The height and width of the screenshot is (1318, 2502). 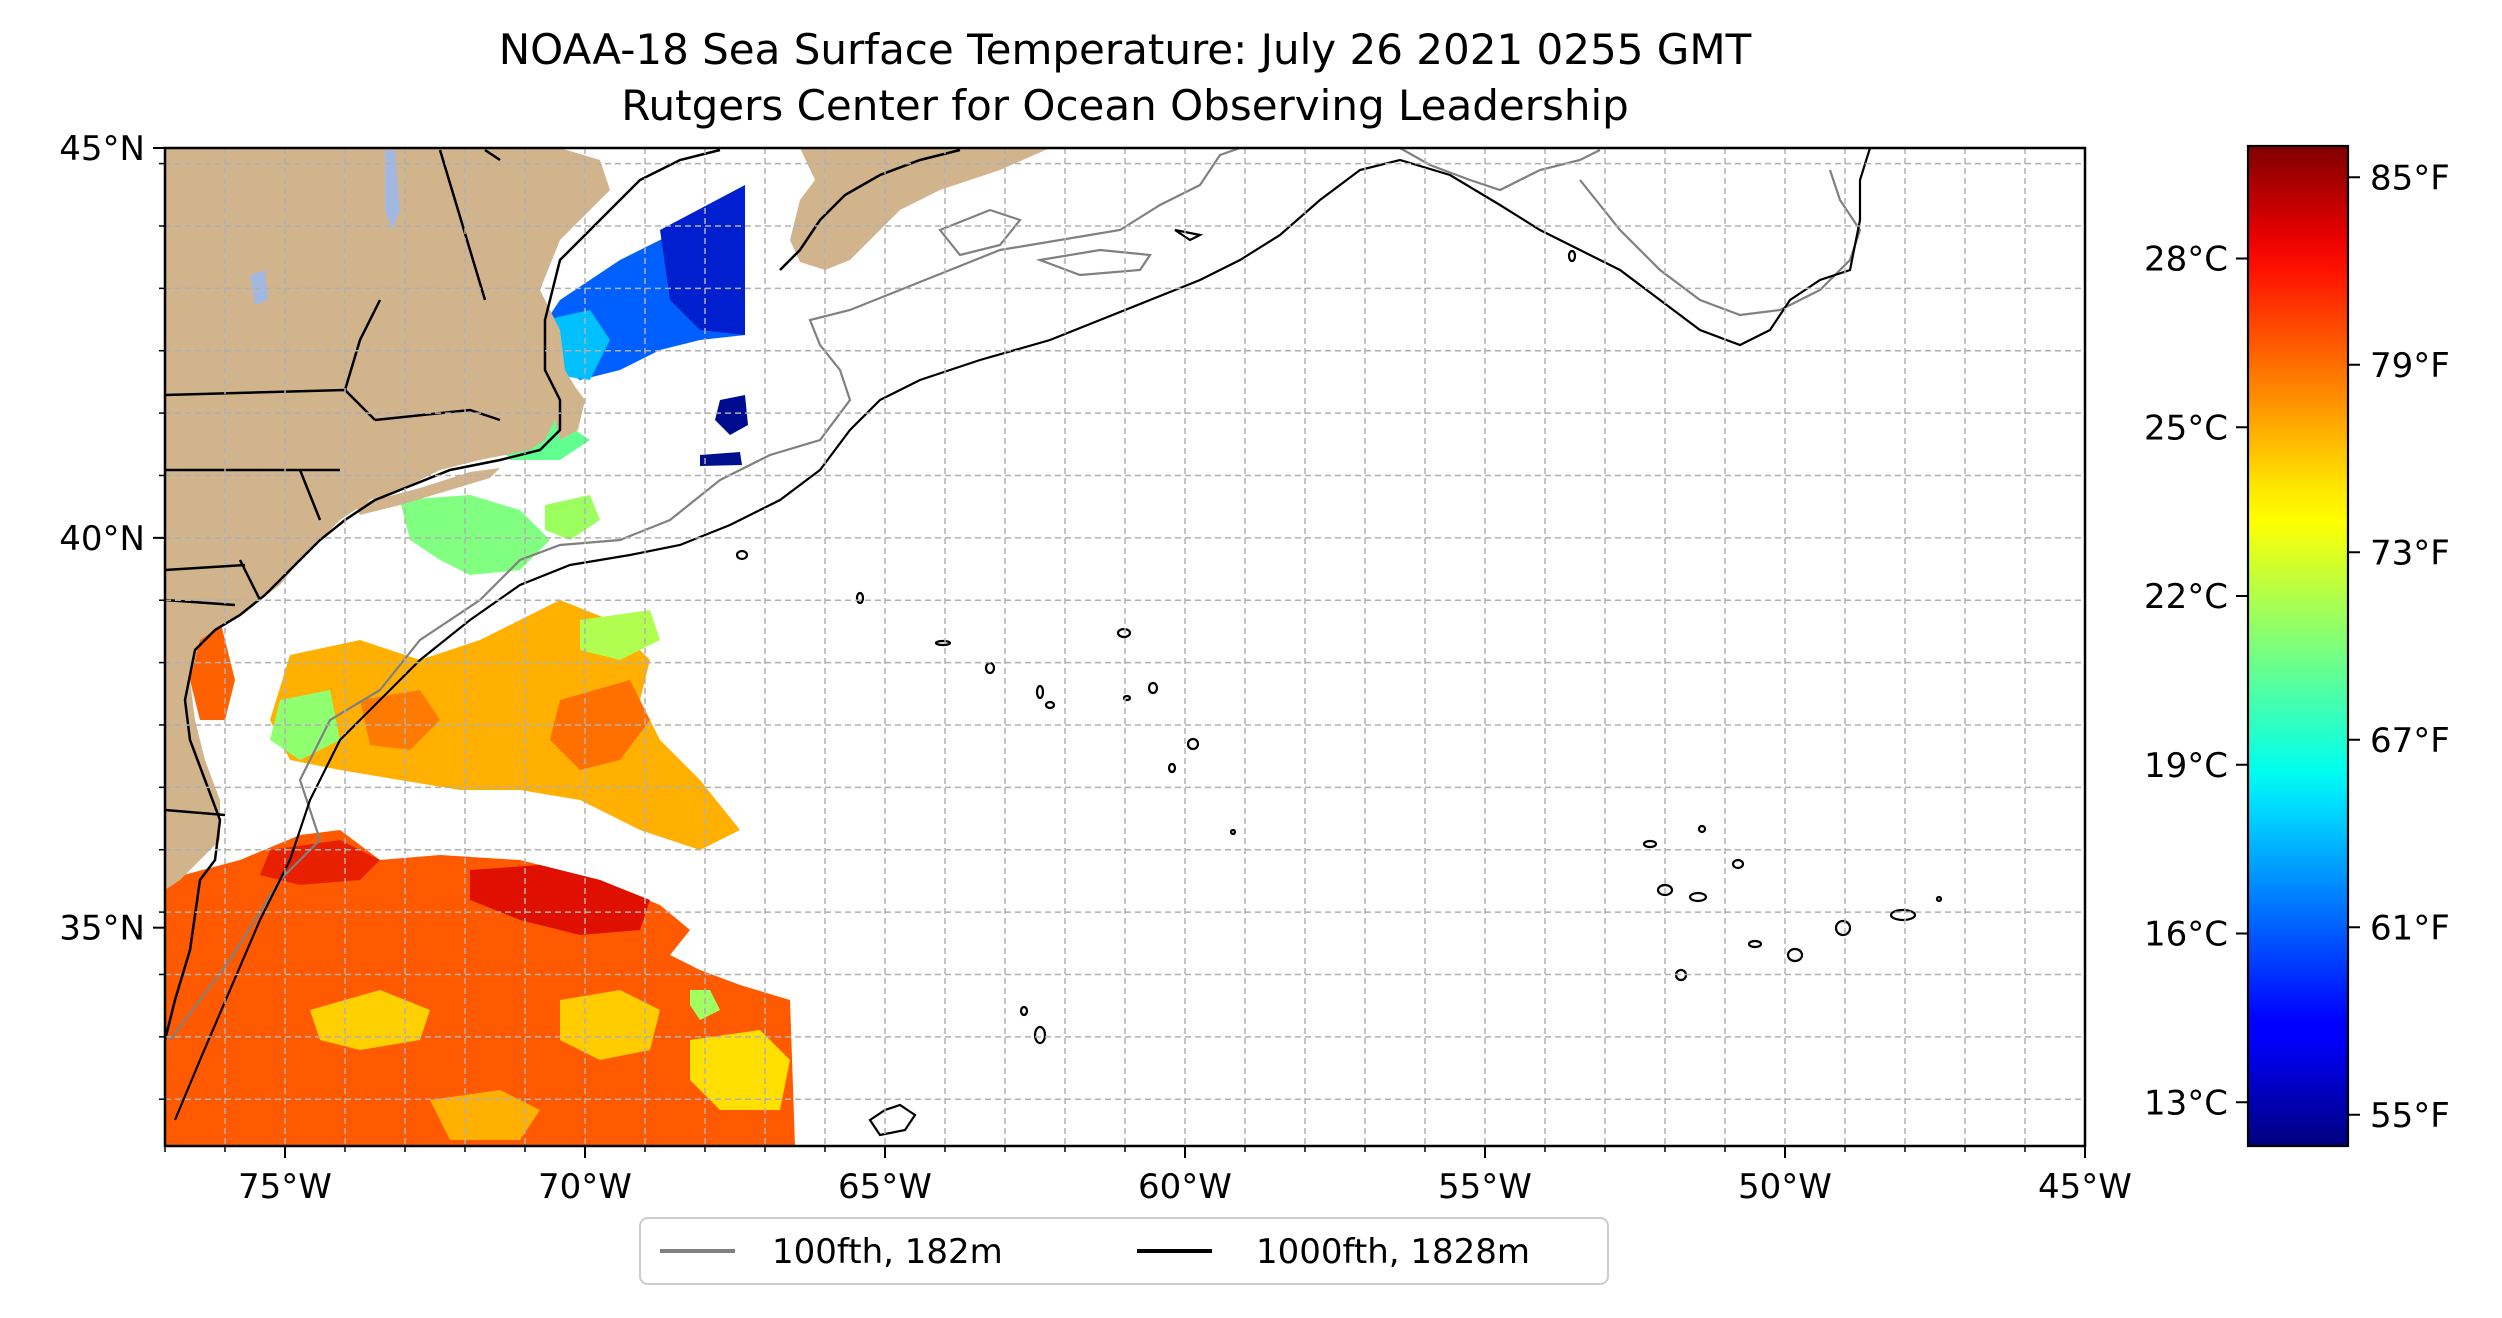 What do you see at coordinates (2186, 935) in the screenshot?
I see `colorbar-label-celsius: 16°C` at bounding box center [2186, 935].